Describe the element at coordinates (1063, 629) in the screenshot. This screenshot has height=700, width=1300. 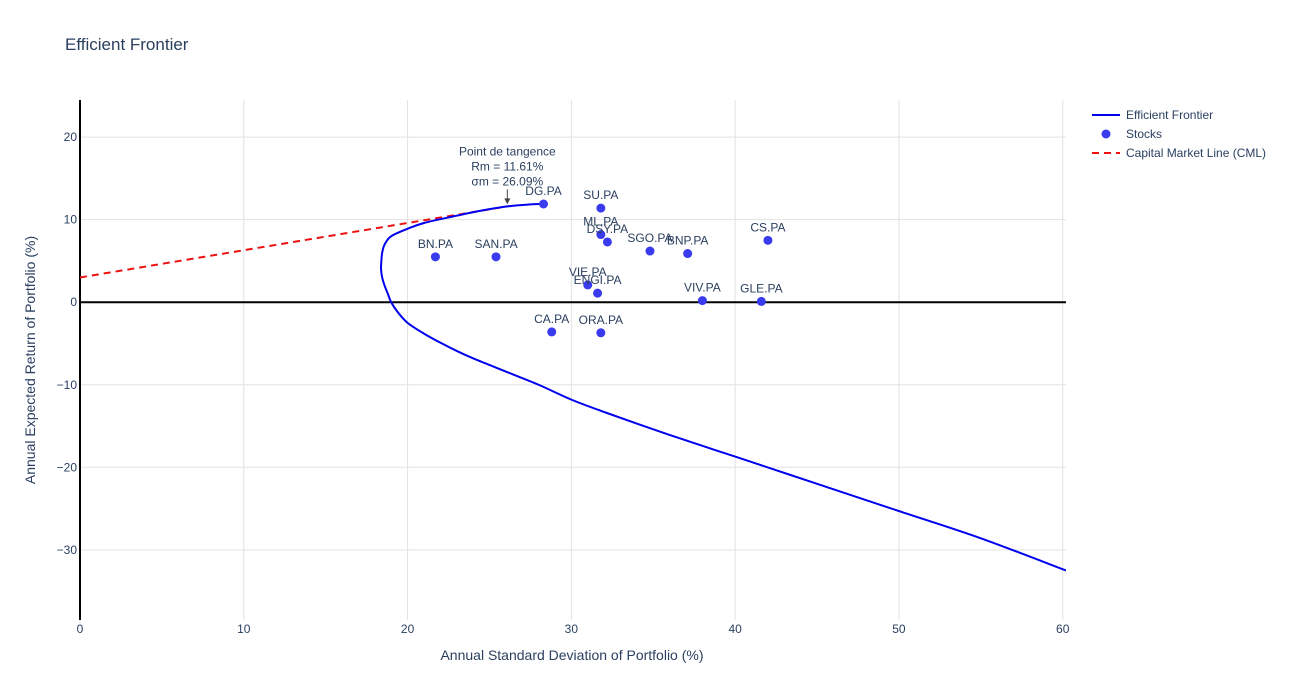
I see `x-tick-label: 60` at that location.